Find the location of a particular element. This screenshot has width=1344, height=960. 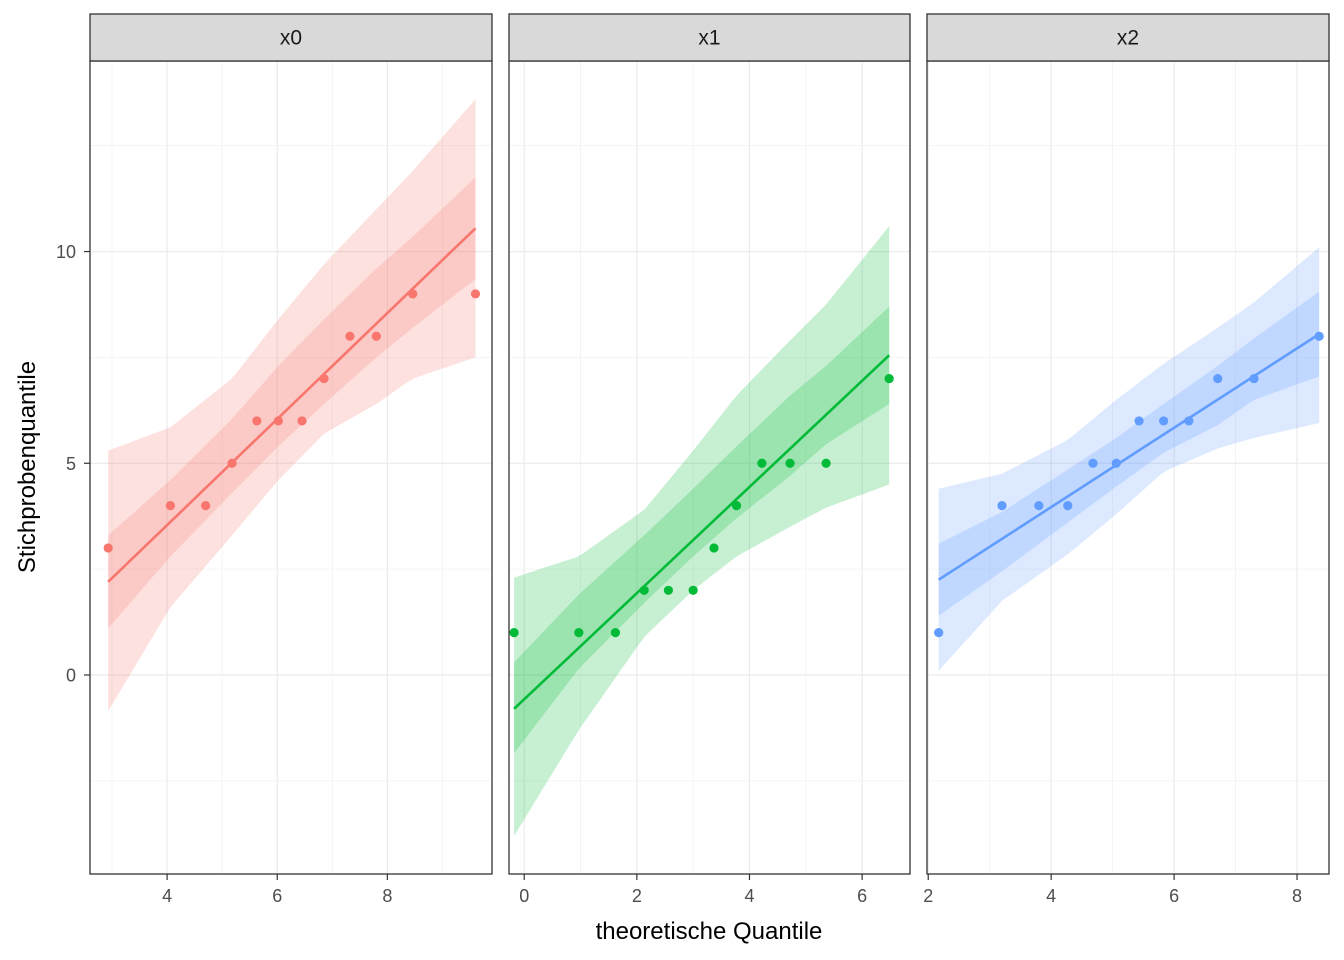

facet-strip-label: x2 is located at coordinates (1128, 38).